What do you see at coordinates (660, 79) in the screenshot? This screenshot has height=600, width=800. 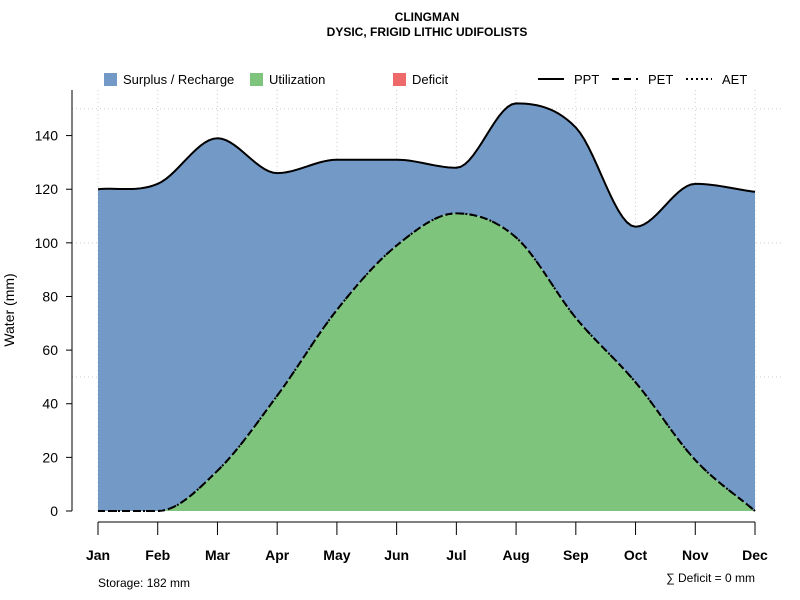 I see `legend-label-line: PET` at bounding box center [660, 79].